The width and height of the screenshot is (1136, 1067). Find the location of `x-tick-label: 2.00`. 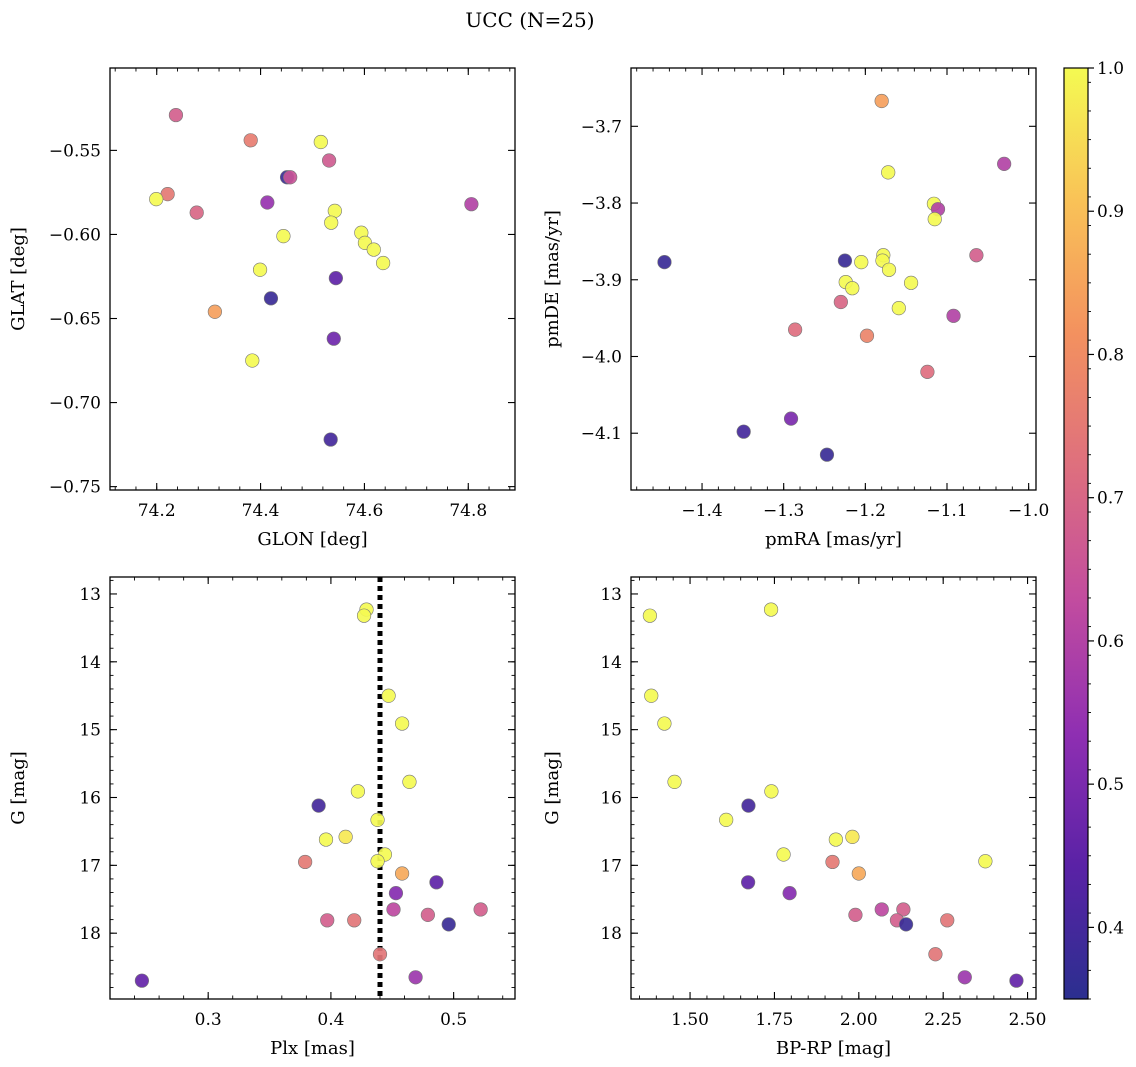

x-tick-label: 2.00 is located at coordinates (859, 1020).